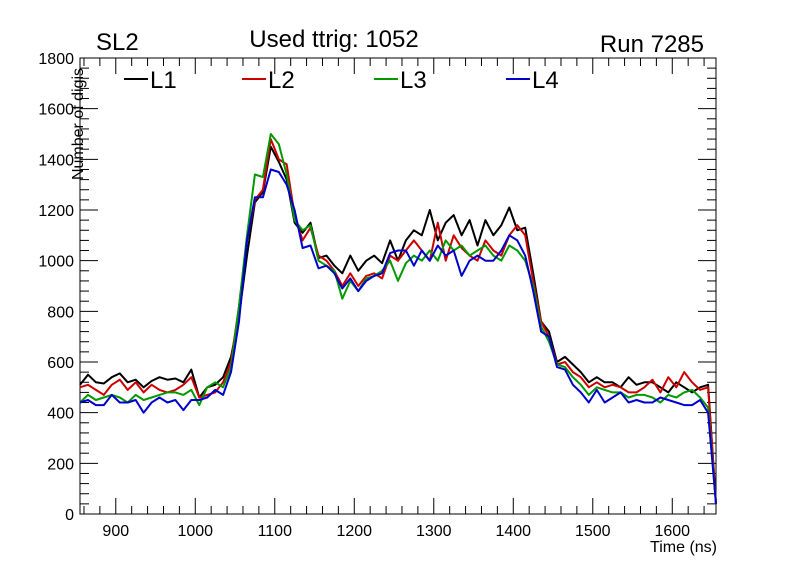  I want to click on x-tick-label: 900, so click(115, 531).